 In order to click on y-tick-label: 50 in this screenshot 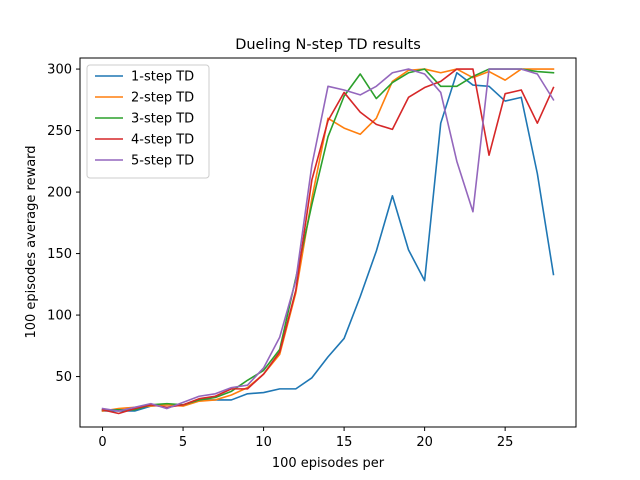, I will do `click(63, 377)`.